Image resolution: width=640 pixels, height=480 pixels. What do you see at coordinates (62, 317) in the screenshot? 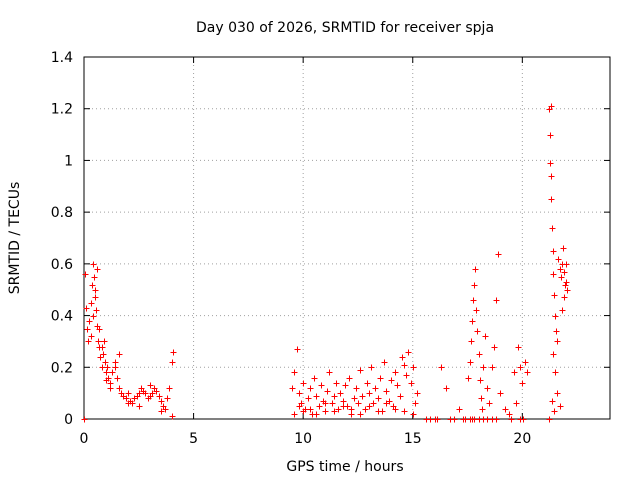
I see `y-tick-label: 0.4` at bounding box center [62, 317].